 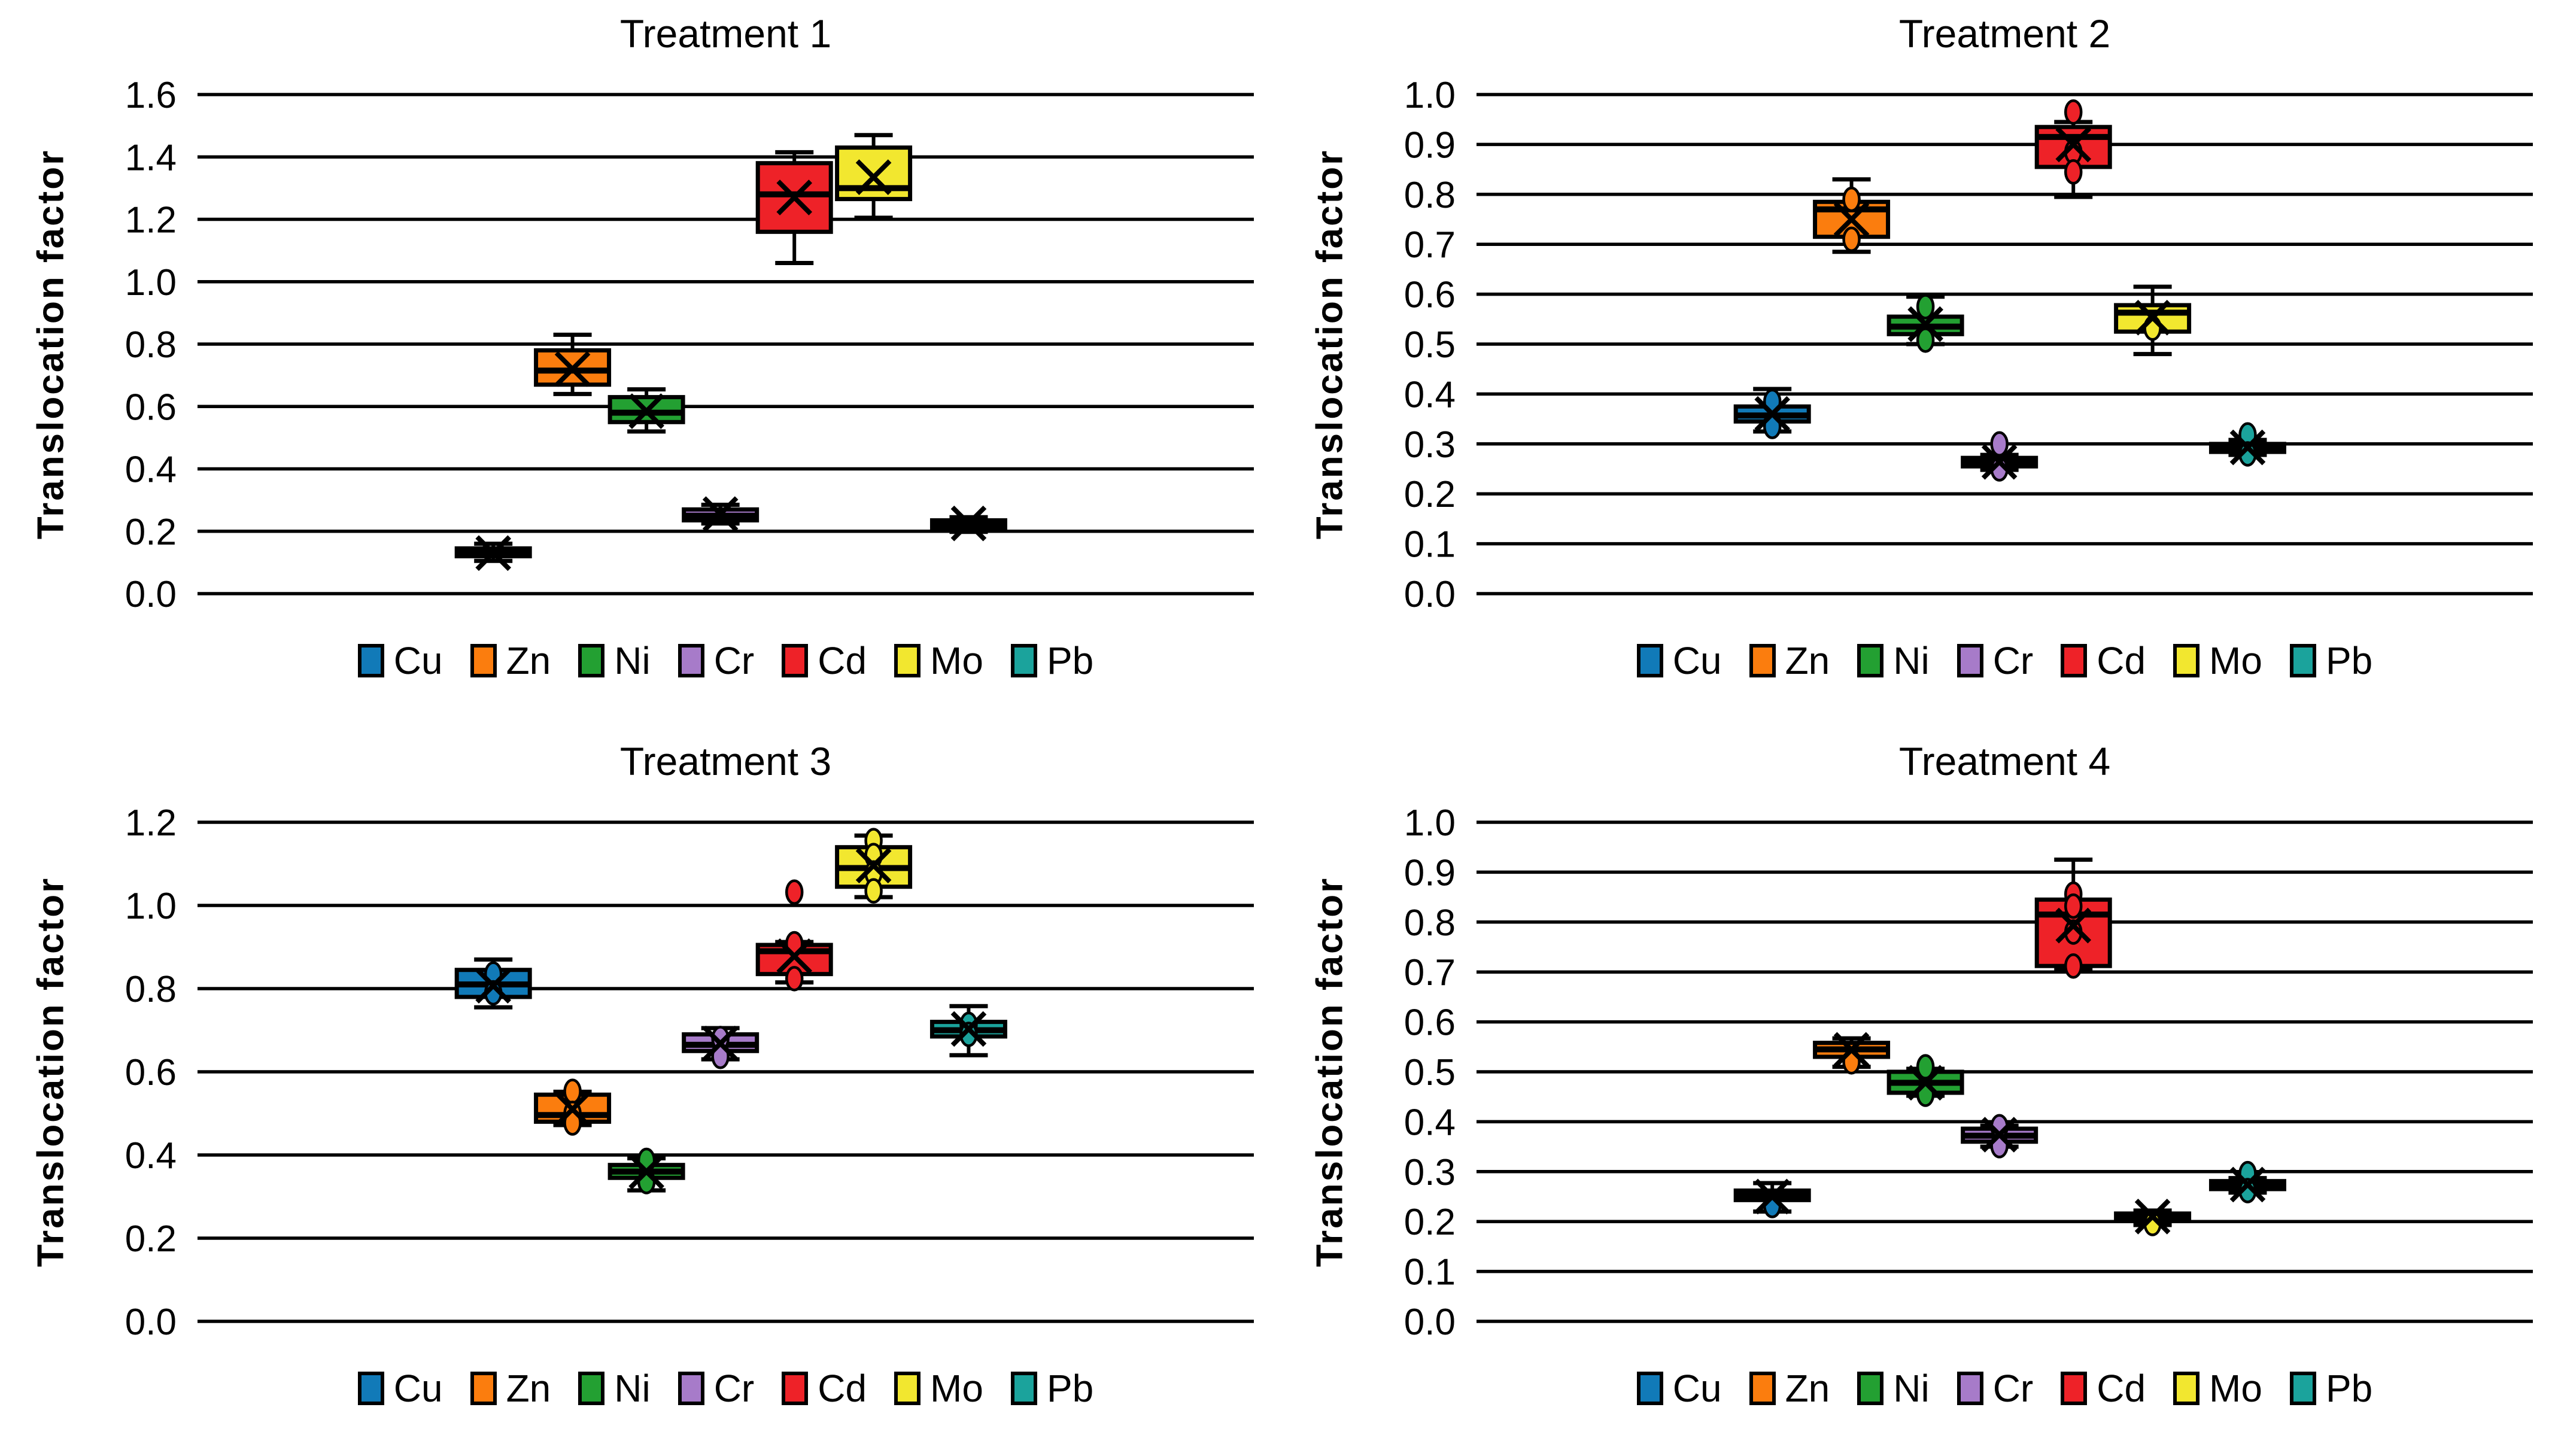 What do you see at coordinates (2004, 761) in the screenshot?
I see `chart-title: Treatment 4` at bounding box center [2004, 761].